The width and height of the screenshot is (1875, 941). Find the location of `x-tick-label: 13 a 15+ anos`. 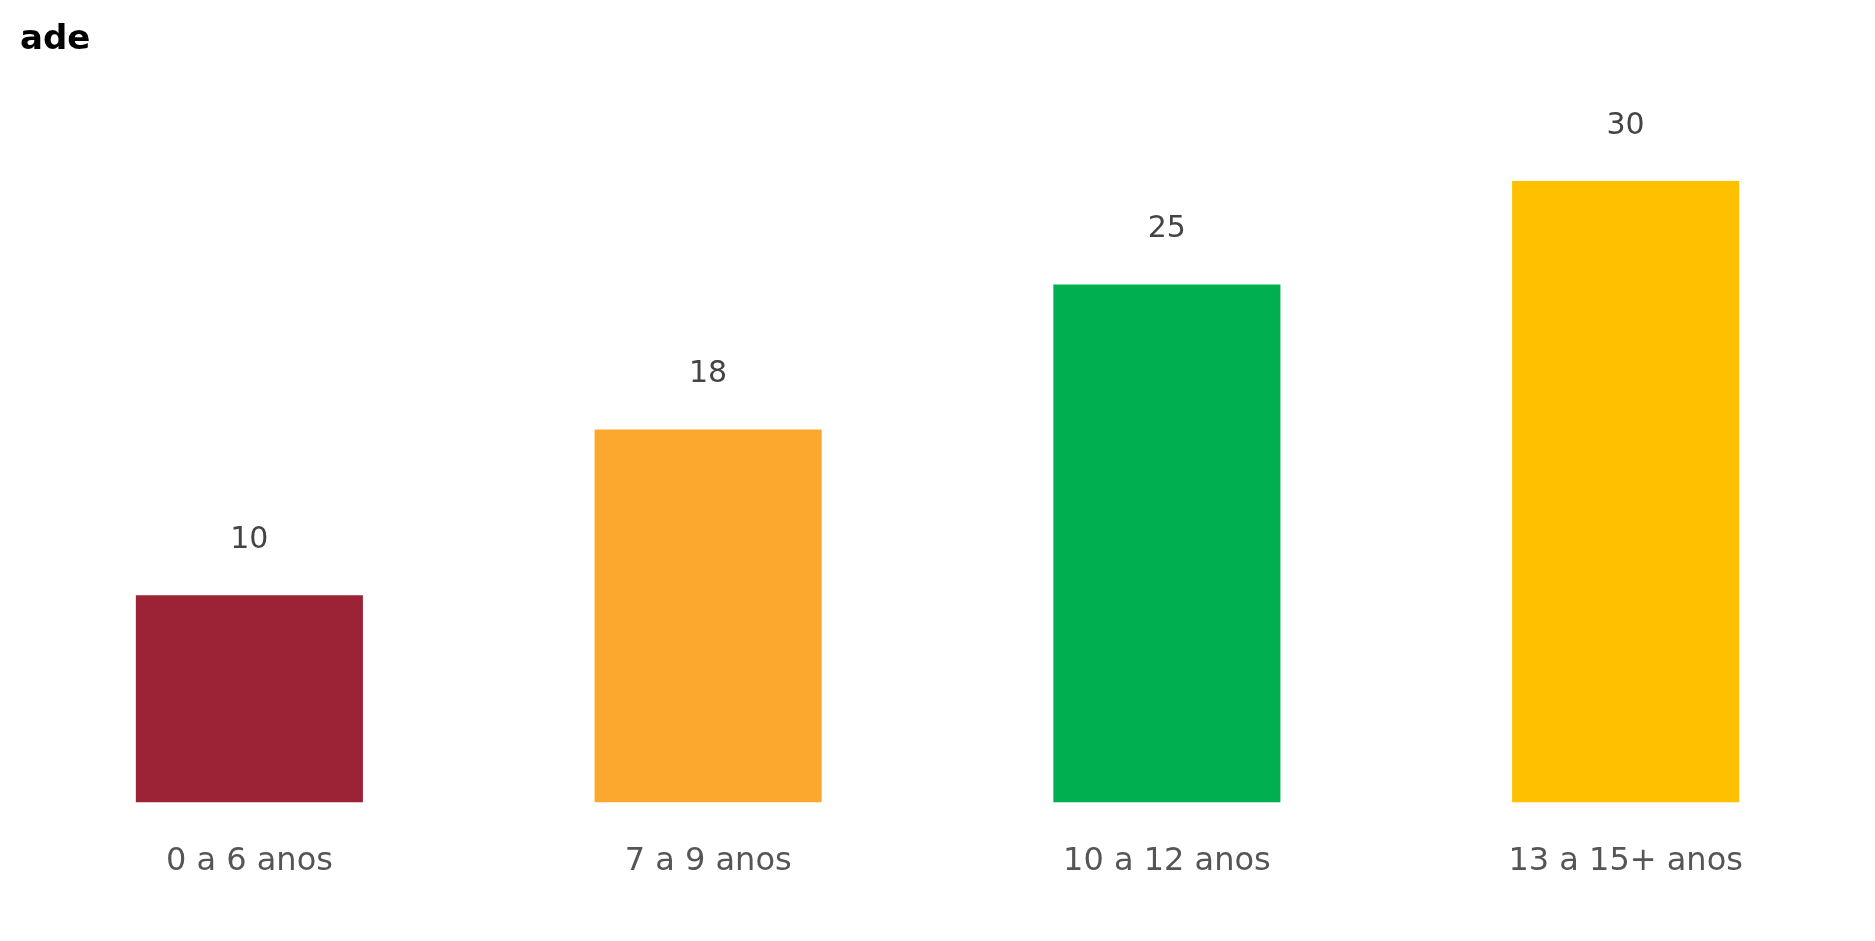

x-tick-label: 13 a 15+ anos is located at coordinates (1625, 859).